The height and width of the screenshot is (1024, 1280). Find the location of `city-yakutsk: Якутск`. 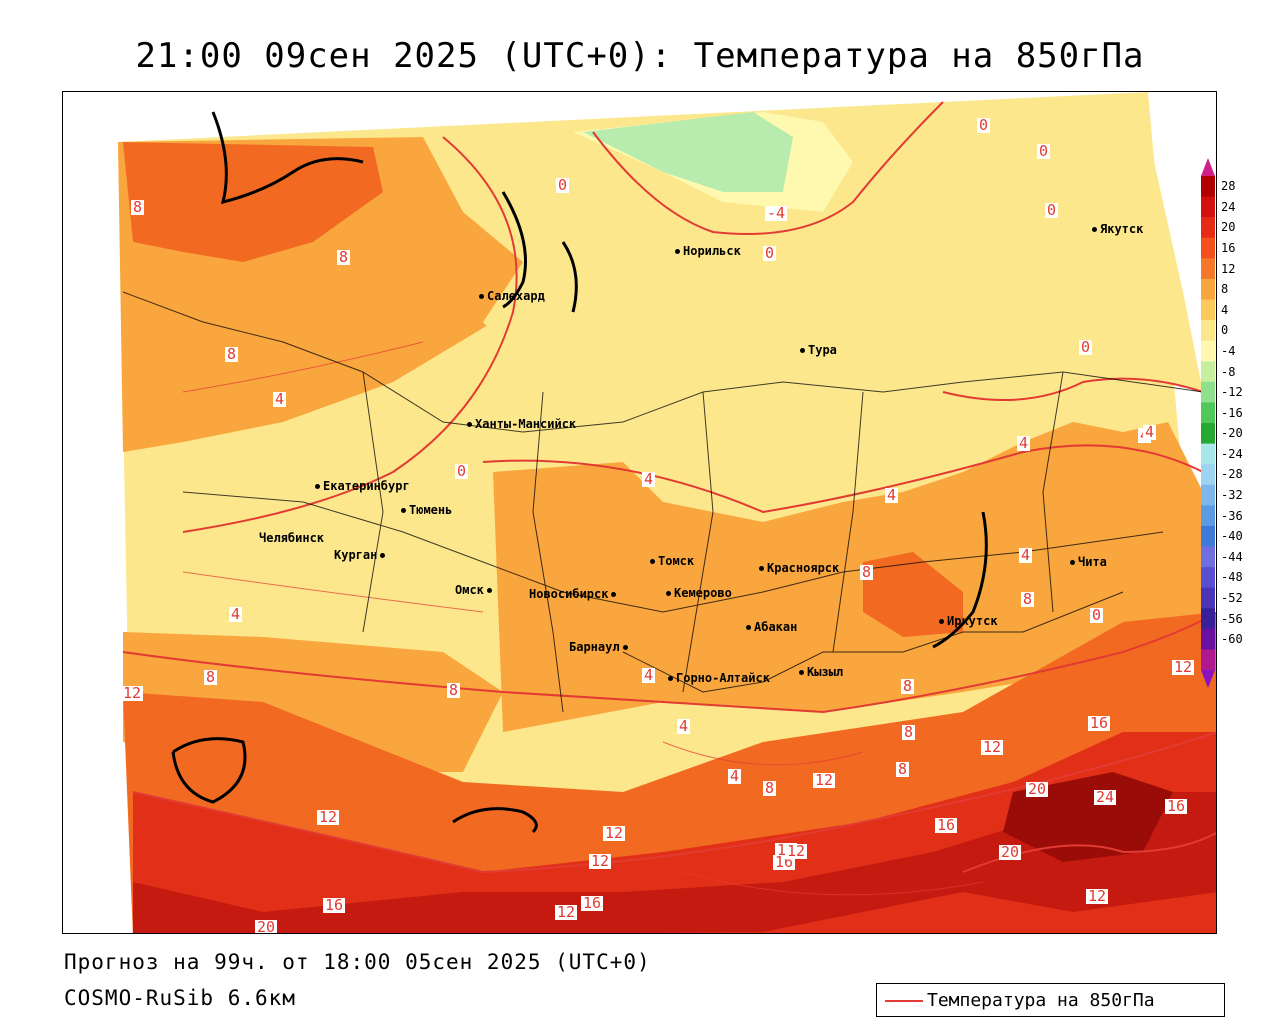

city-yakutsk: Якутск is located at coordinates (1117, 229).